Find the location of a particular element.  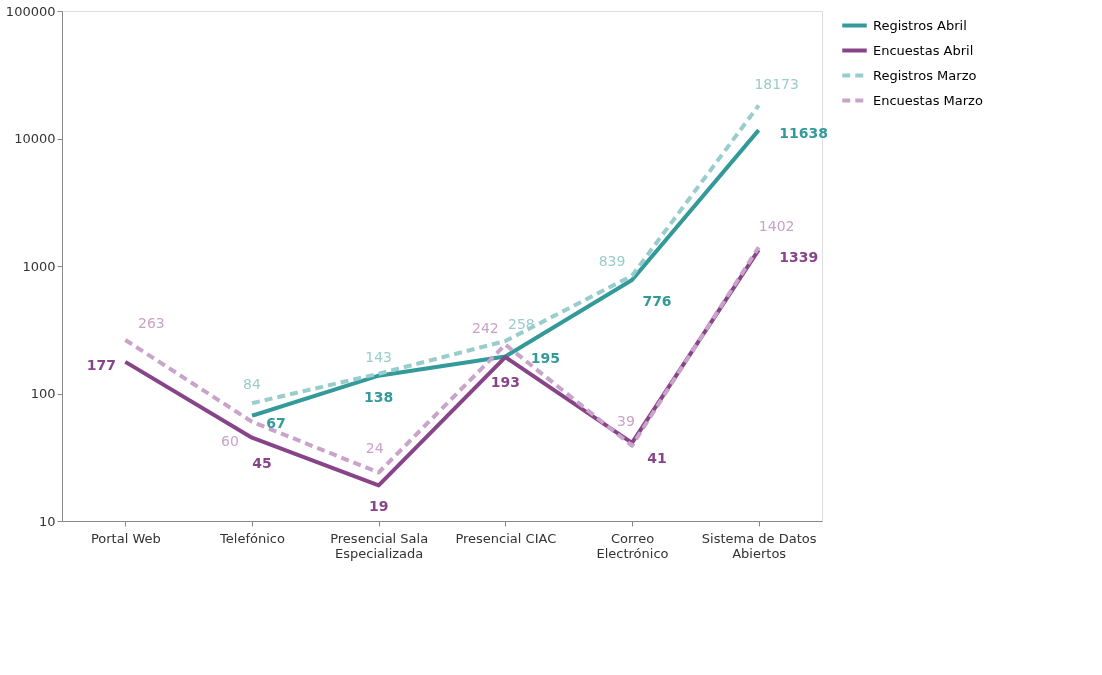

data-label: 177 is located at coordinates (101, 364).